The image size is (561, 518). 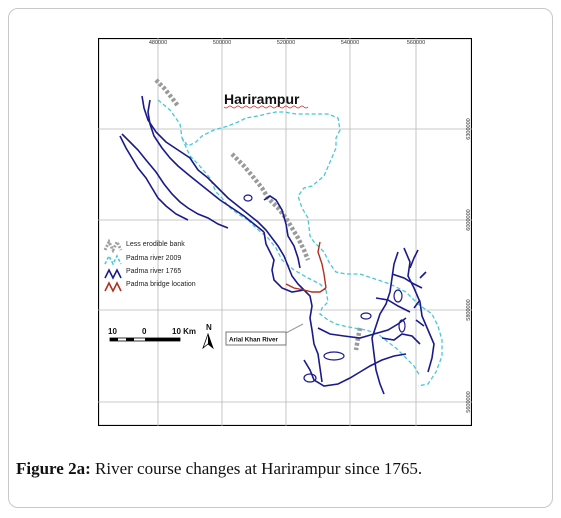 What do you see at coordinates (306, 267) in the screenshot?
I see `padma-bridge-location` at bounding box center [306, 267].